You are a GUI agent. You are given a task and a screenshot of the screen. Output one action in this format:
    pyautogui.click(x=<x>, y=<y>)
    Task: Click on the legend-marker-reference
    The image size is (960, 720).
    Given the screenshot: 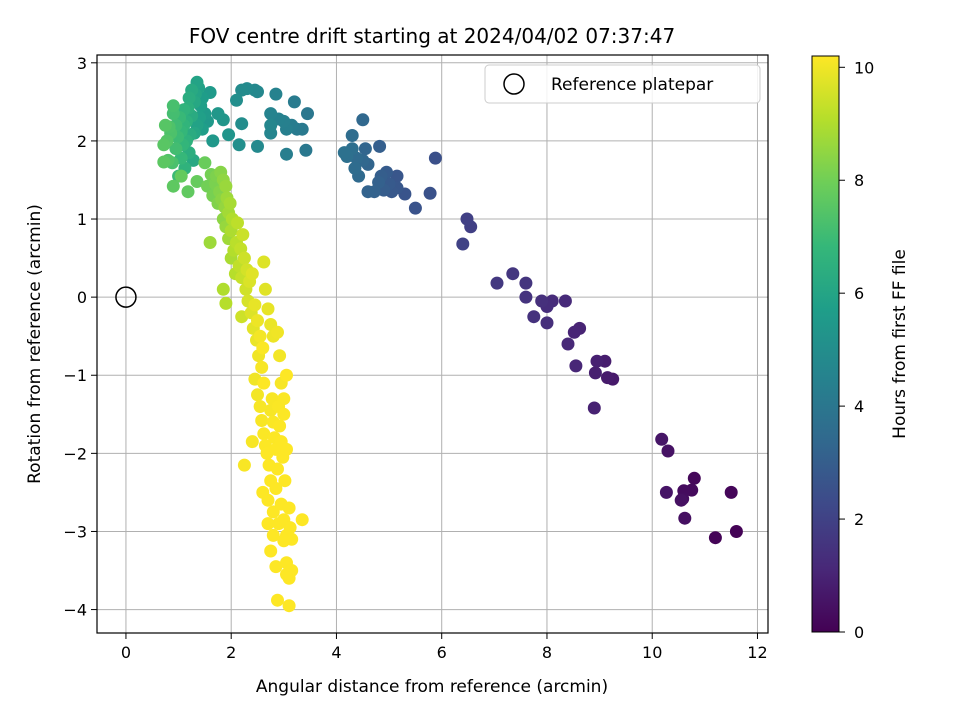 What is the action you would take?
    pyautogui.click(x=514, y=84)
    